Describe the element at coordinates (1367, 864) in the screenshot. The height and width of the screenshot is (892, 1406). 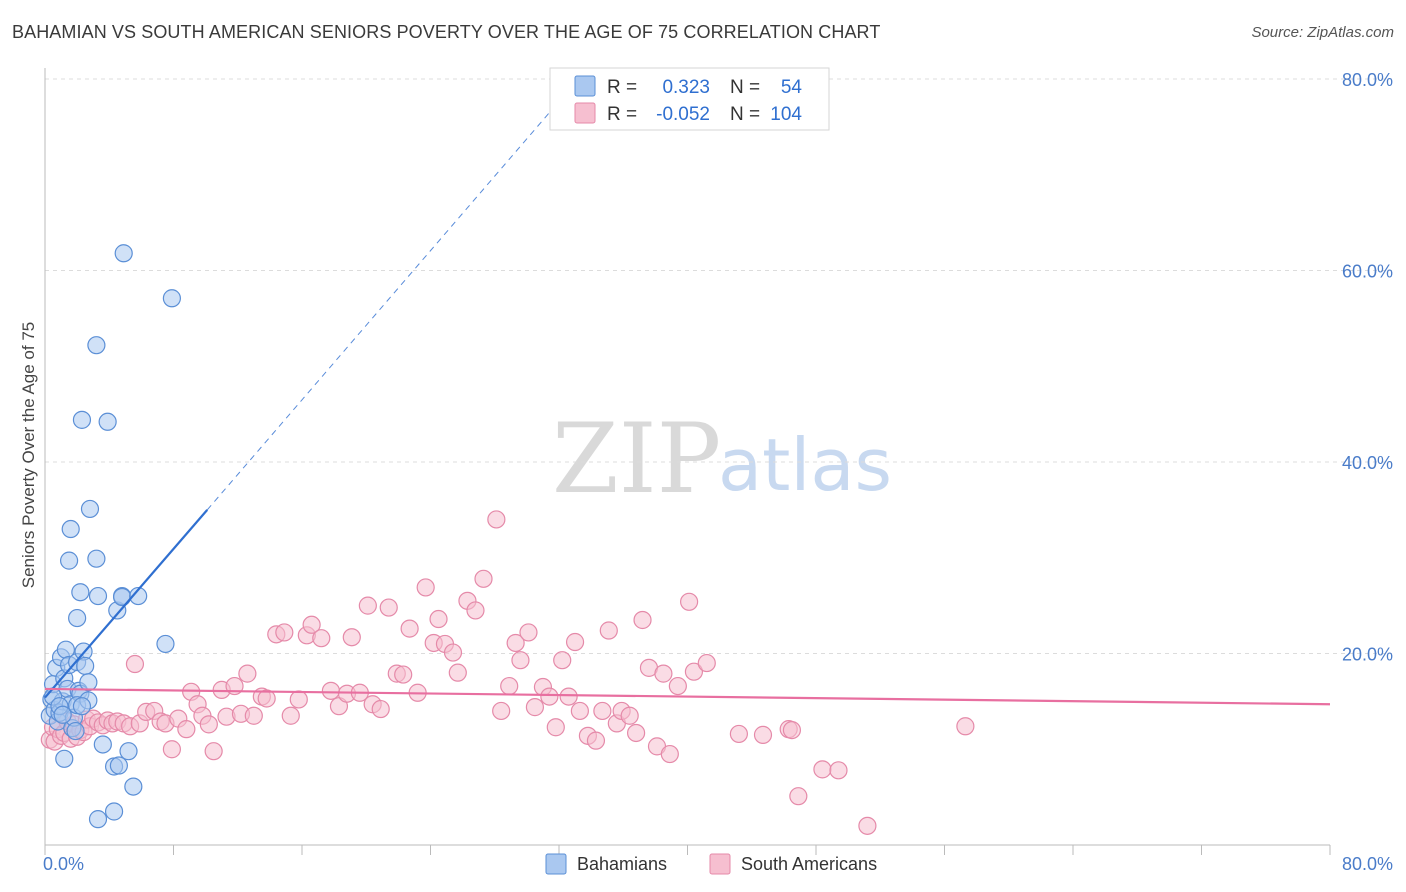
I see `x-tick-label-80: 80.0%` at that location.